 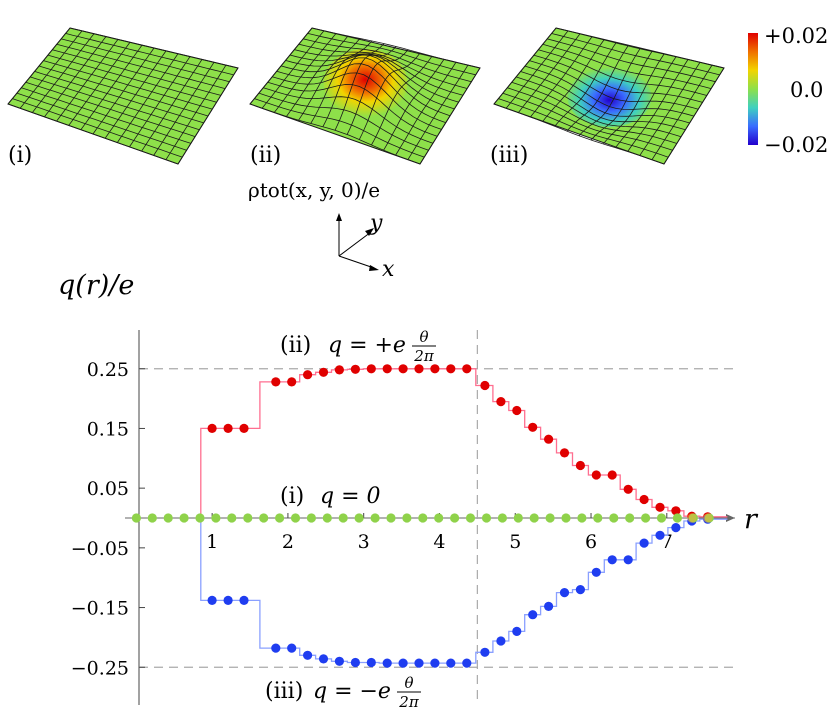 I want to click on series-label: (i) q = 0, so click(x=330, y=496).